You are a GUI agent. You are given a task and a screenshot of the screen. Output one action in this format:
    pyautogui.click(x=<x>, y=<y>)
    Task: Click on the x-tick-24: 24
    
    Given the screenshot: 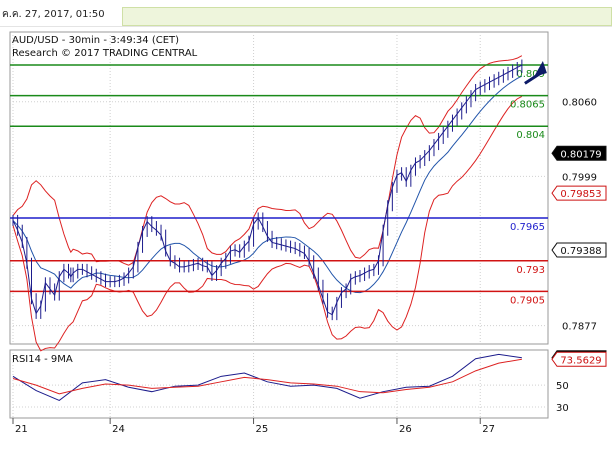 What is the action you would take?
    pyautogui.click(x=118, y=429)
    